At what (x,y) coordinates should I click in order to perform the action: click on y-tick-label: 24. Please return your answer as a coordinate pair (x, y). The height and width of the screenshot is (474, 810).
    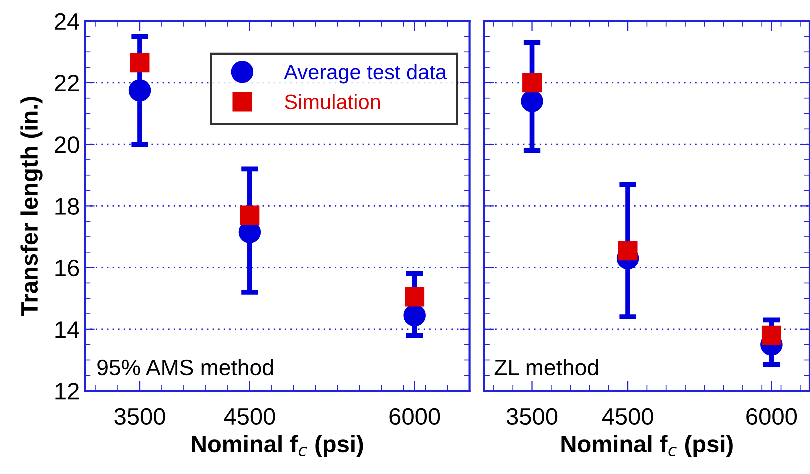
    Looking at the image, I should click on (67, 21).